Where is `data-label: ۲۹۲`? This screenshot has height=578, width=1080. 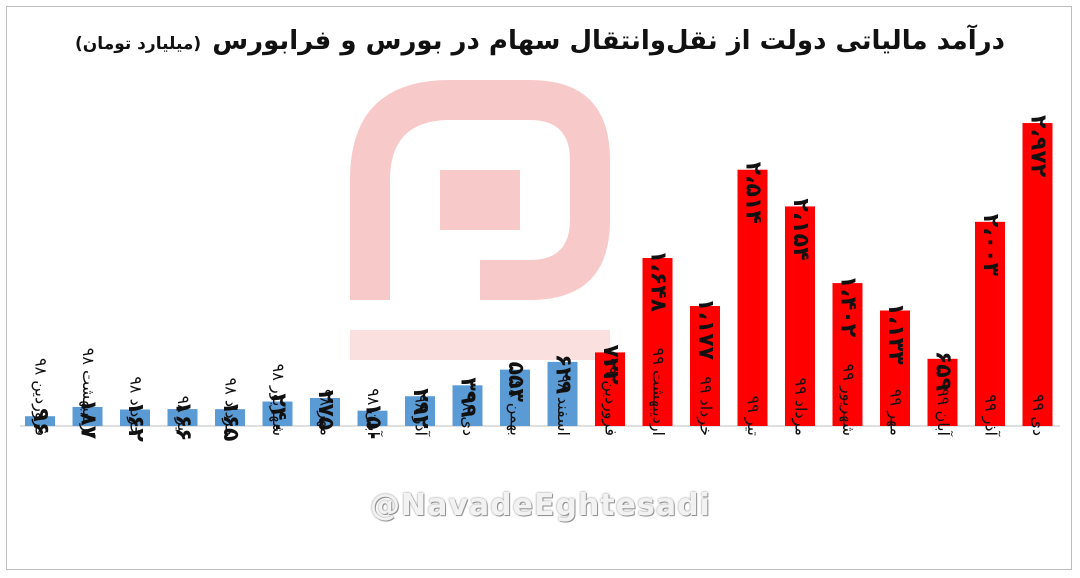
data-label: ۲۹۲ is located at coordinates (420, 408).